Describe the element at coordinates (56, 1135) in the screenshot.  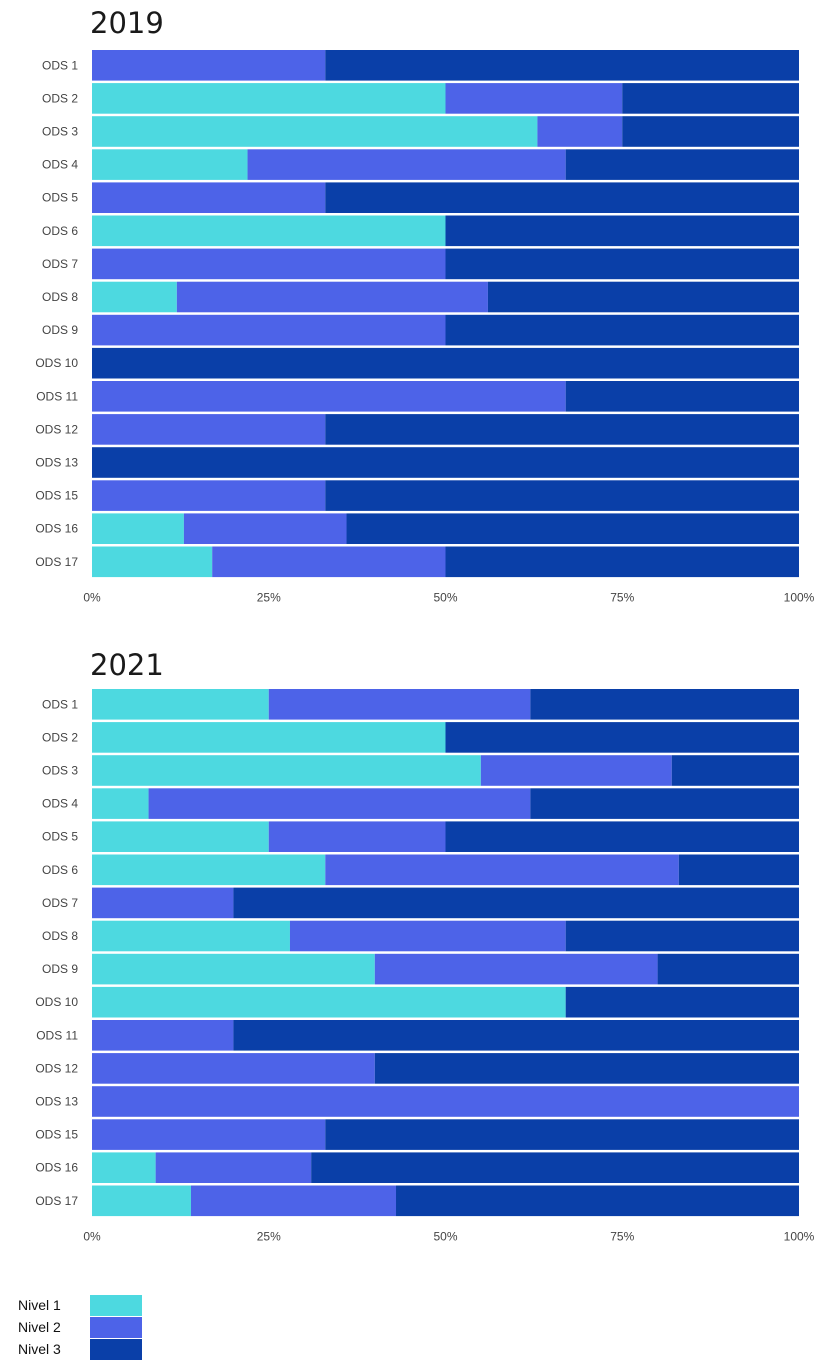
I see `y-tick-label: ODS 15` at that location.